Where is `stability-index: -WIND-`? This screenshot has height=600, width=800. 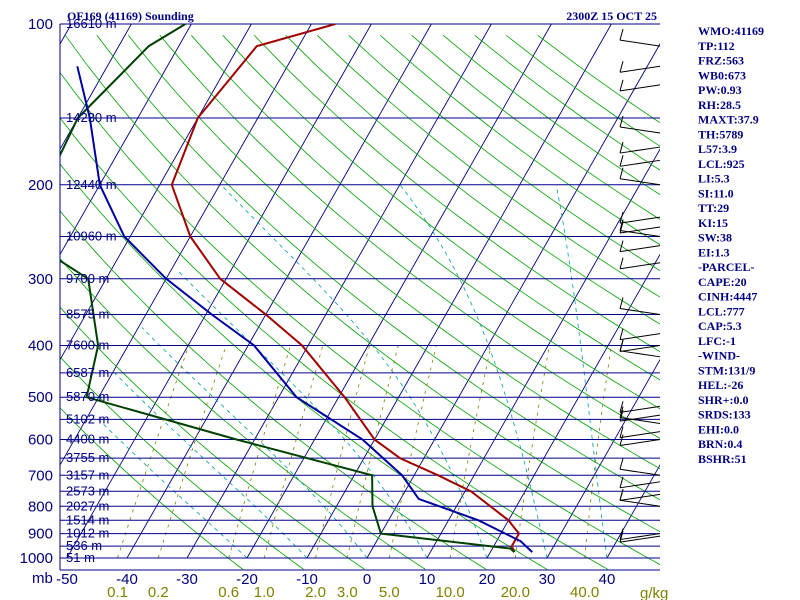
stability-index: -WIND- is located at coordinates (719, 356).